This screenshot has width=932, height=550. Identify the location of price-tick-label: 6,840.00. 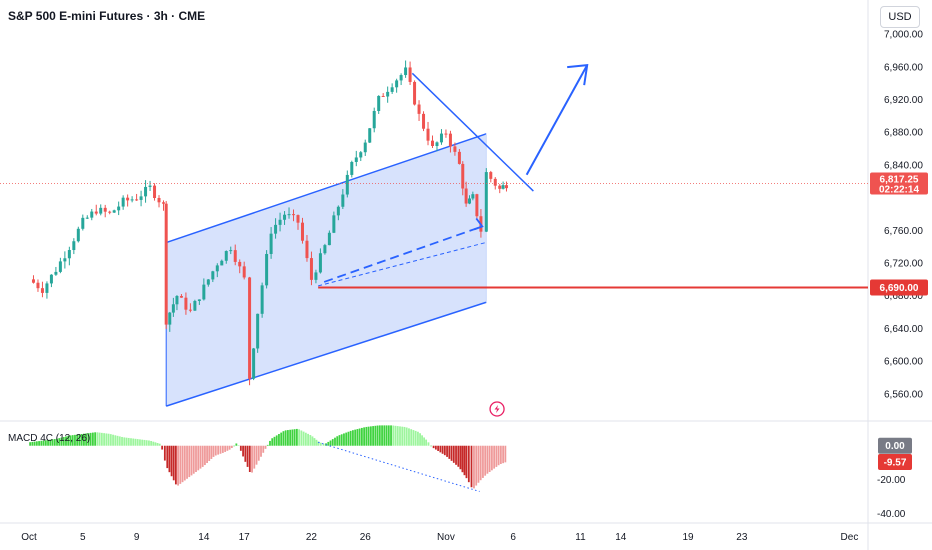
(903, 165).